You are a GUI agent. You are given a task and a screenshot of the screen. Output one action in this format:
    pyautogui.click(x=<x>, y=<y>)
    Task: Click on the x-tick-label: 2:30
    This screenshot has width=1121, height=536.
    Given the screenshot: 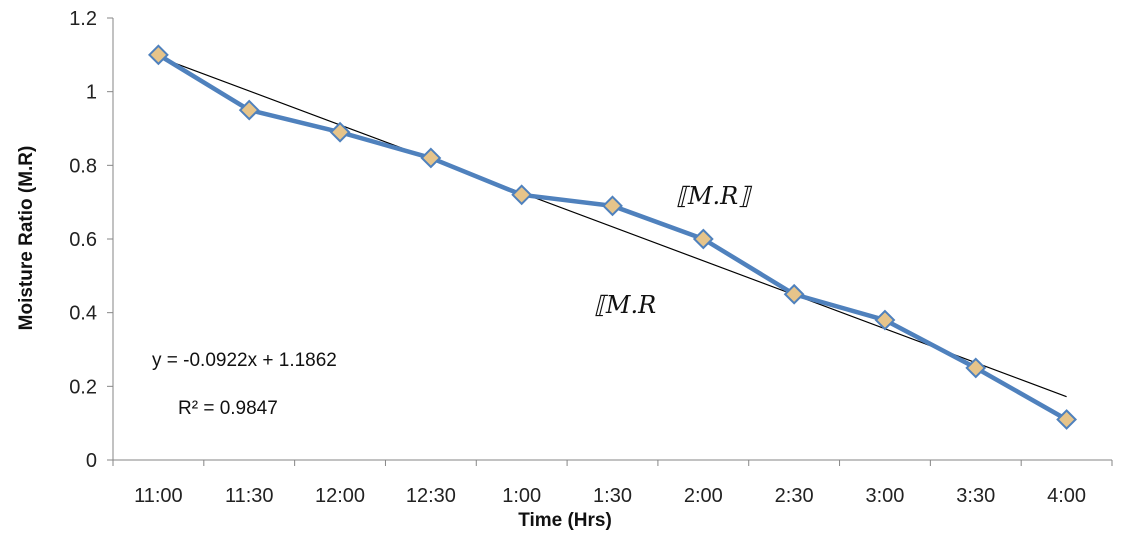 What is the action you would take?
    pyautogui.click(x=794, y=496)
    